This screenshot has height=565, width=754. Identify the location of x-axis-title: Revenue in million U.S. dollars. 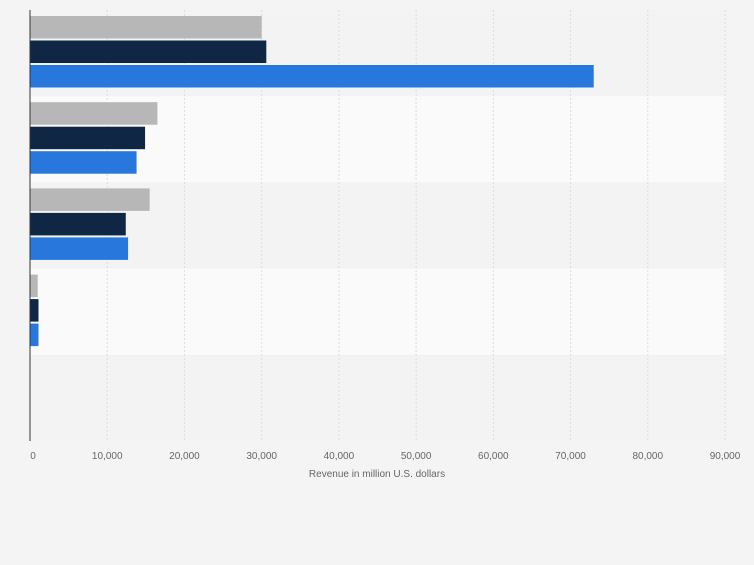
(377, 474).